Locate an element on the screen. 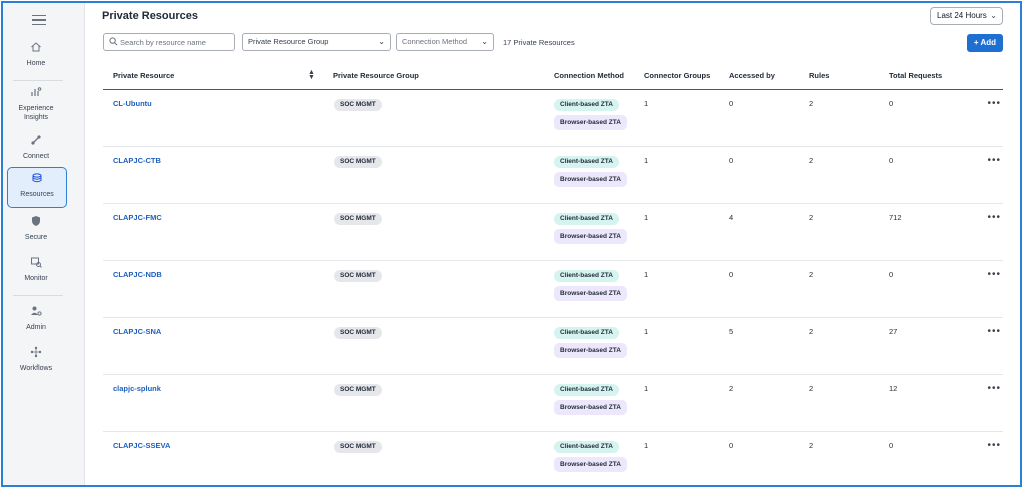  search-input is located at coordinates (176, 42).